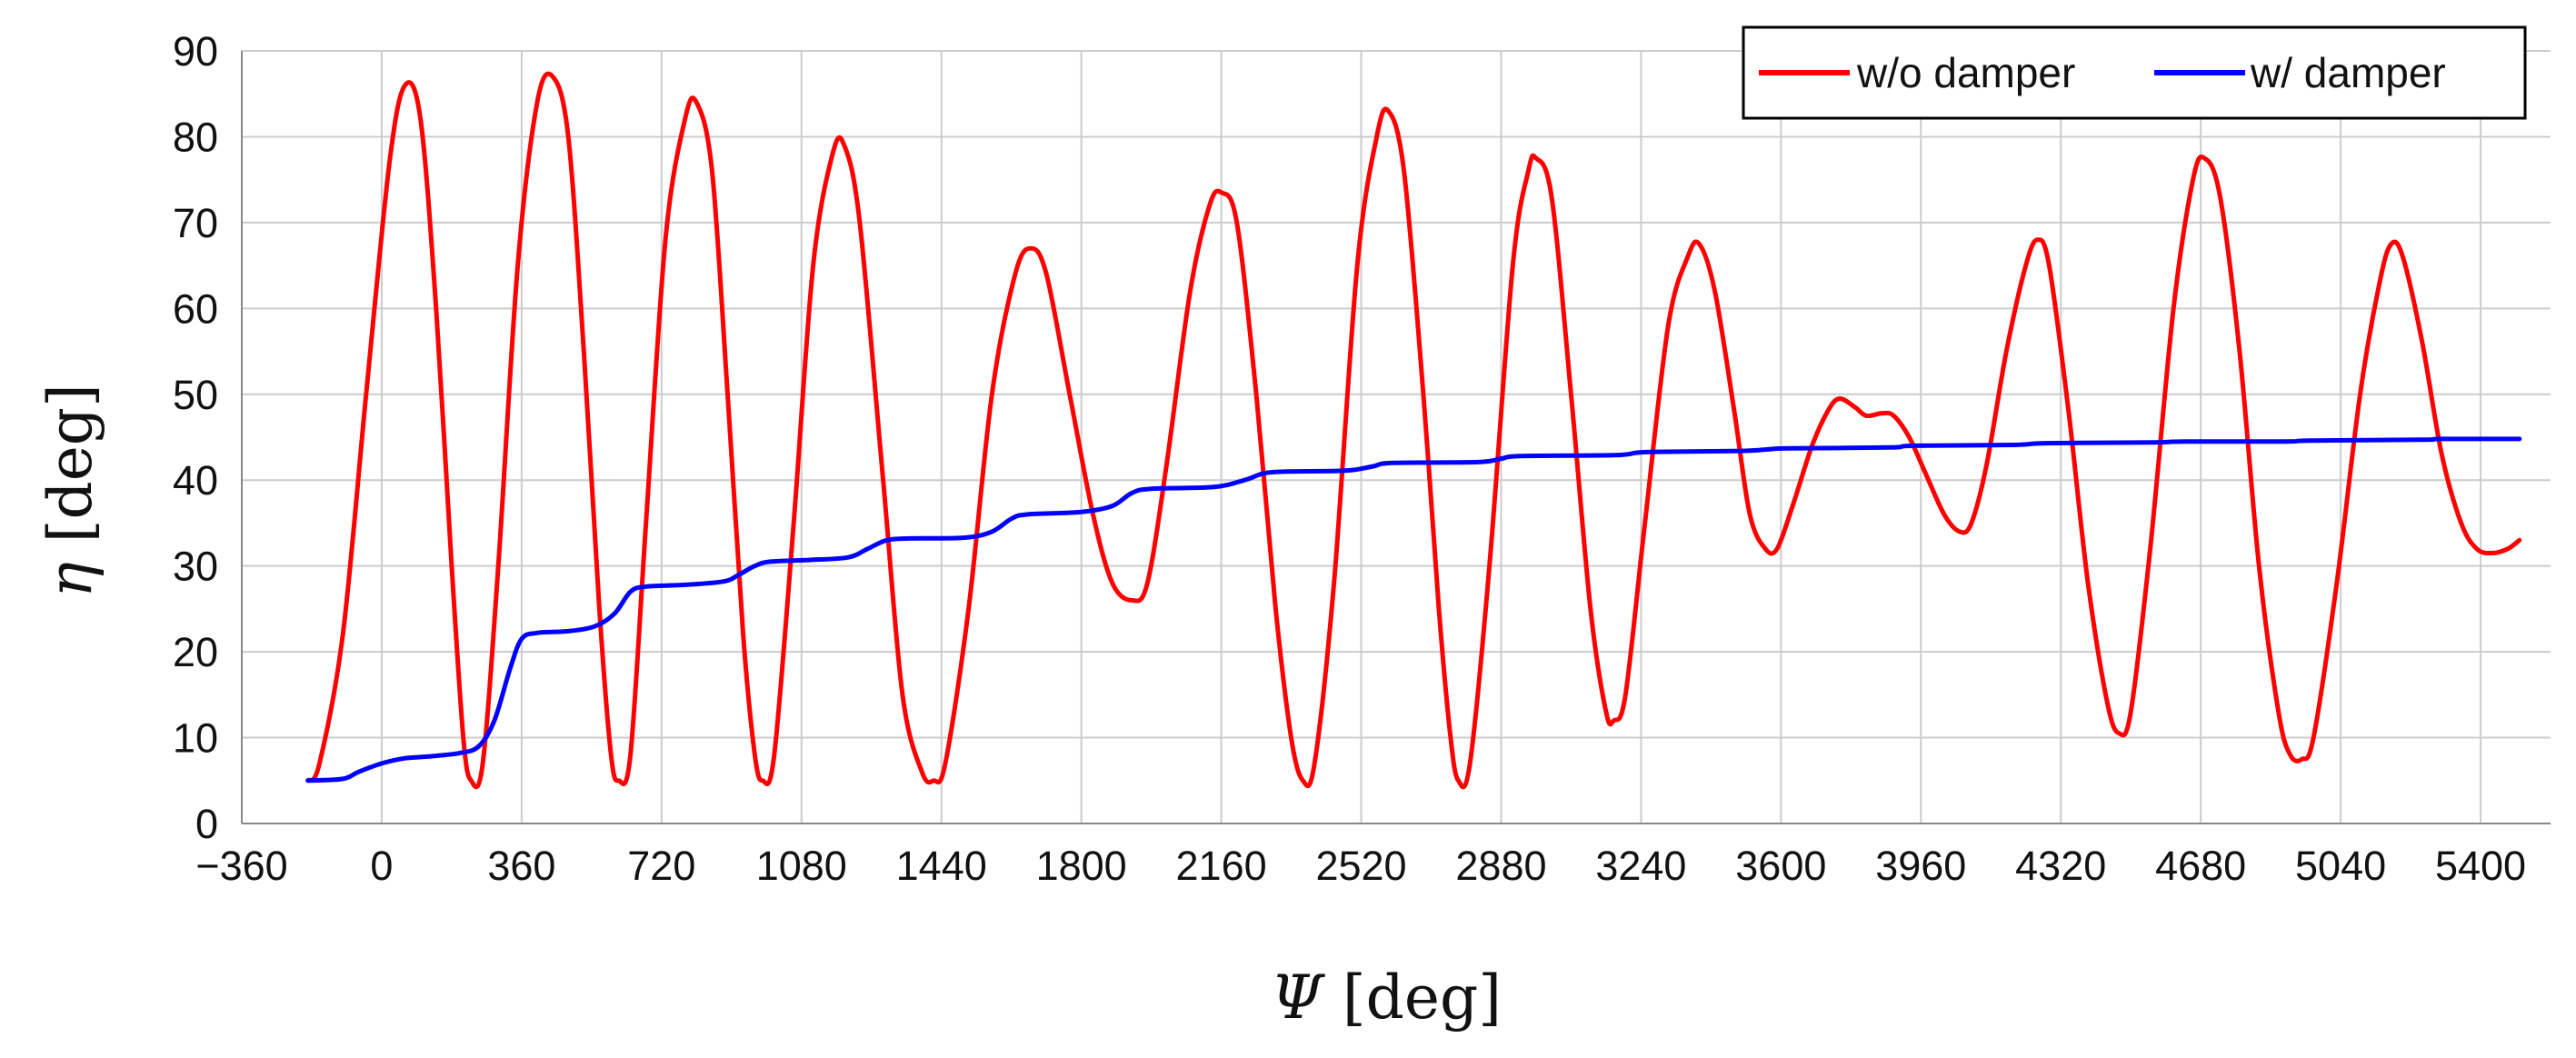 This screenshot has width=2576, height=1058. What do you see at coordinates (2060, 866) in the screenshot?
I see `x-tick-label: 4320` at bounding box center [2060, 866].